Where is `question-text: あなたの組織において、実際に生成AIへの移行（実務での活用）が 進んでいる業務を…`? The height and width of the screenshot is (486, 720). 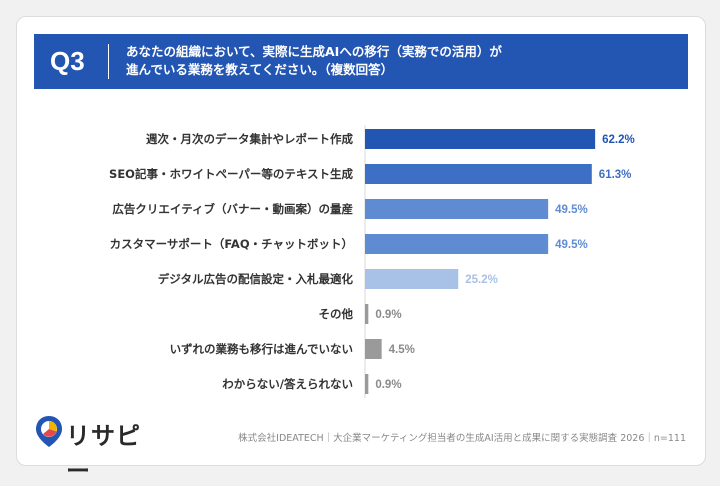
question-text: あなたの組織において、実際に生成AIへの移行（実務での活用）が 進んでいる業務を… is located at coordinates (396, 61).